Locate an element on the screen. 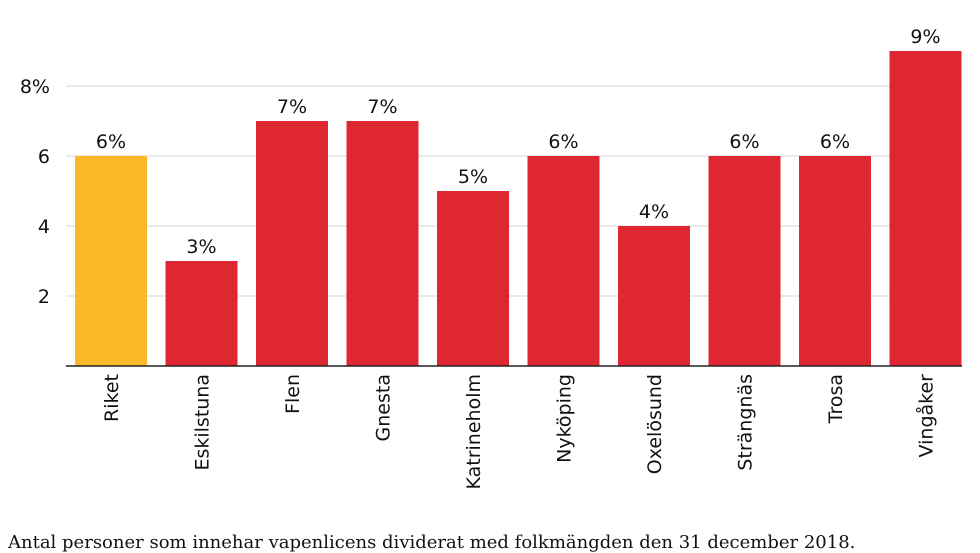  bar-nyköping is located at coordinates (563, 261).